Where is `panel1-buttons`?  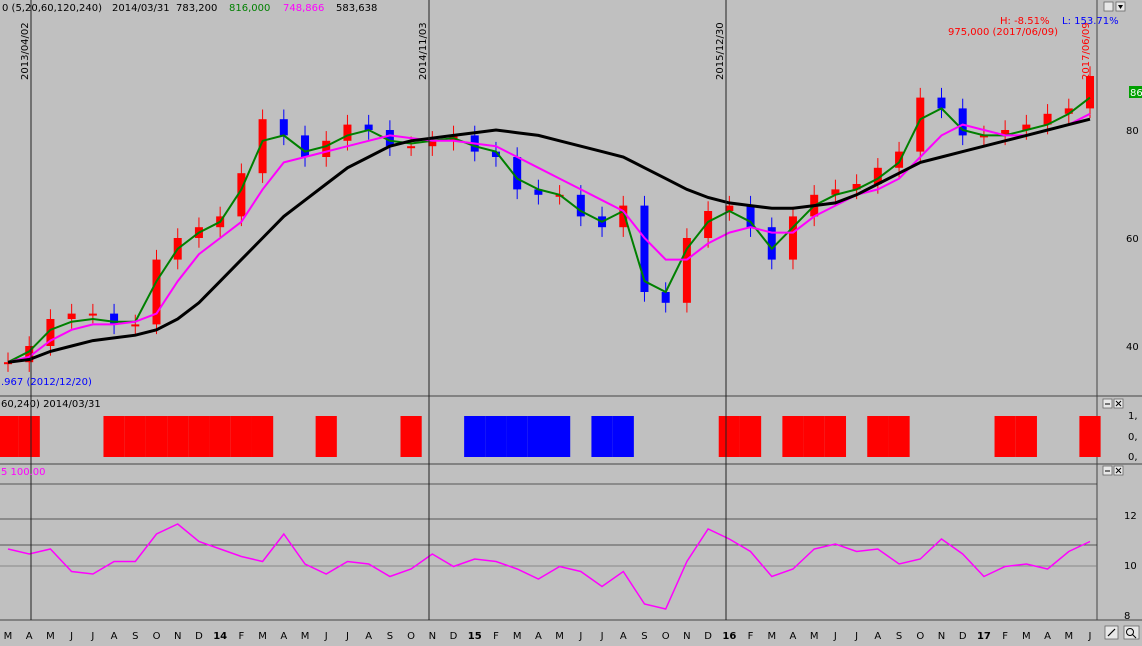 panel1-buttons is located at coordinates (1114, 6).